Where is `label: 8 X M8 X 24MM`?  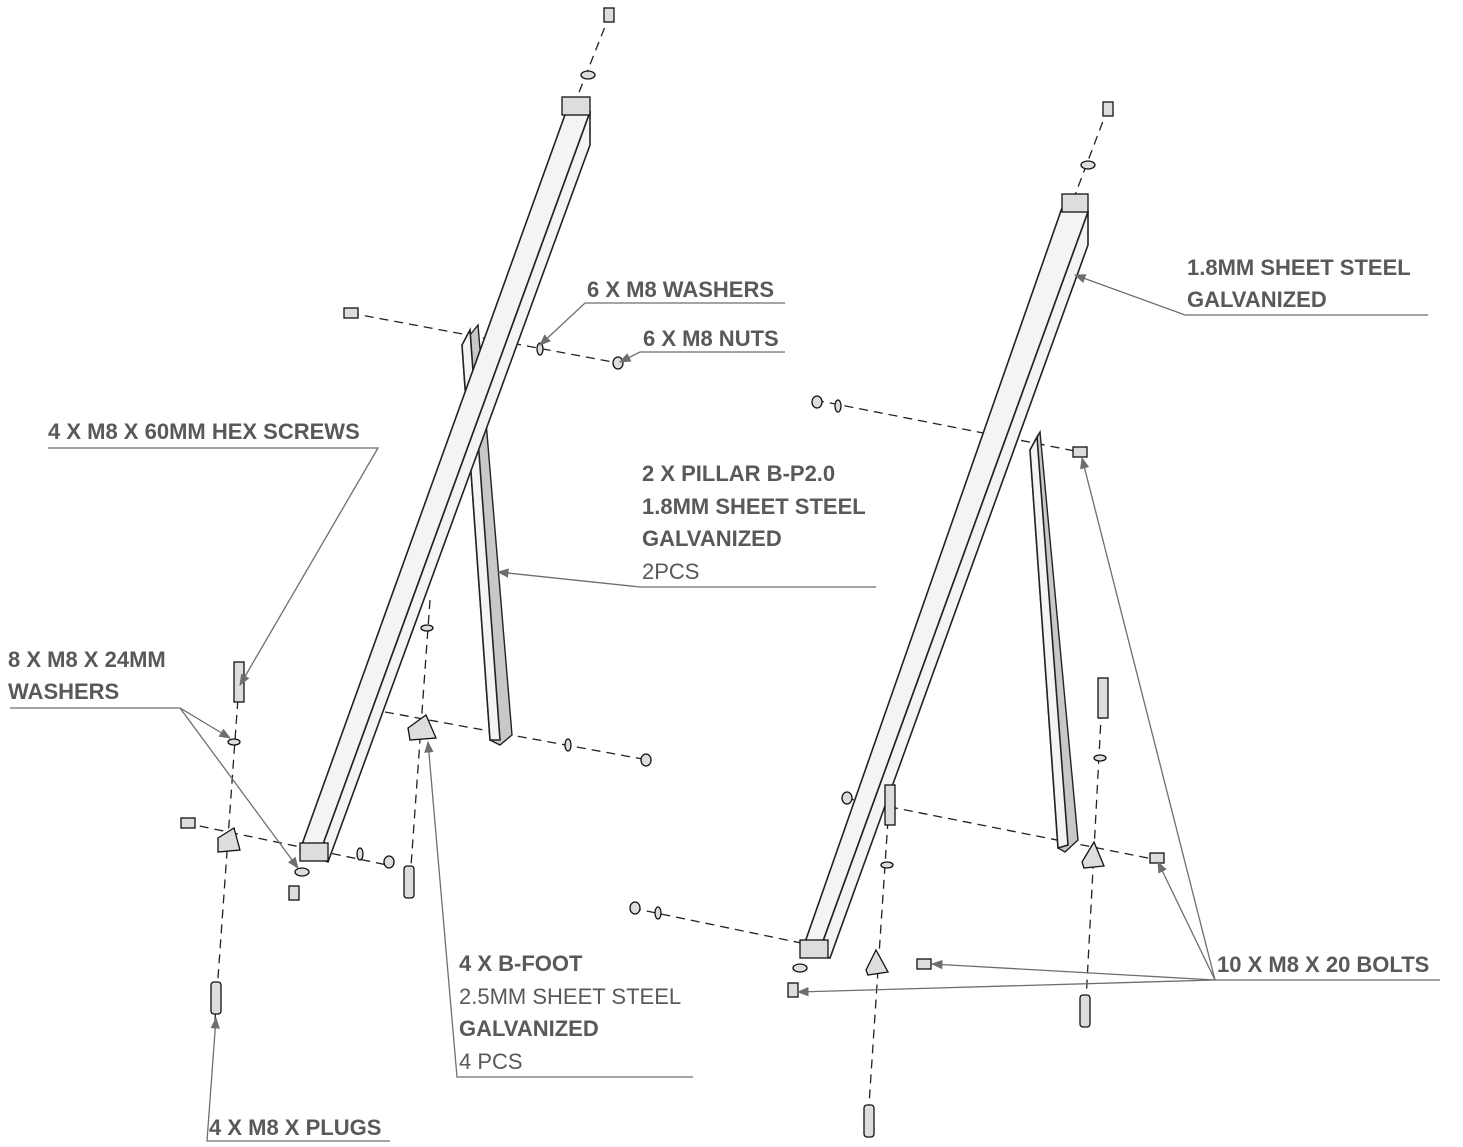
label: 8 X M8 X 24MM is located at coordinates (87, 659).